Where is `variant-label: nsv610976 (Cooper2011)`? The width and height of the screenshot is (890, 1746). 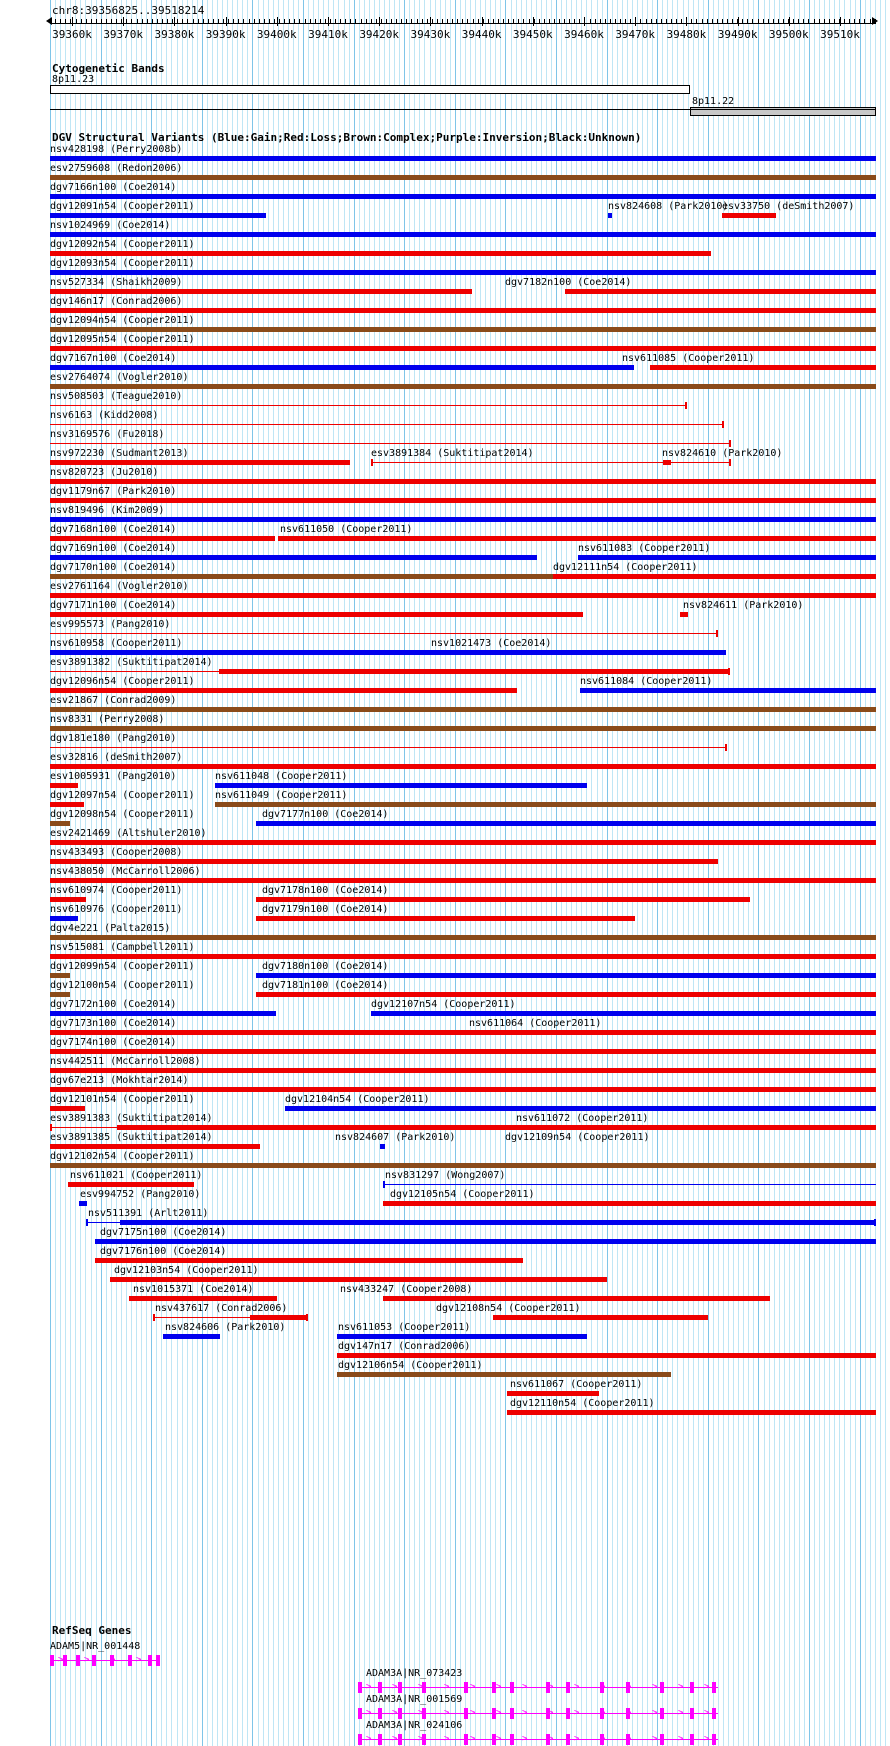 variant-label: nsv610976 (Cooper2011) is located at coordinates (116, 909).